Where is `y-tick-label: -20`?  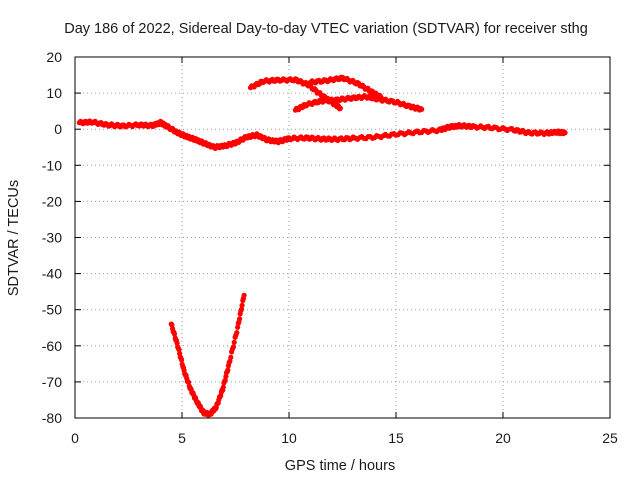 y-tick-label: -20 is located at coordinates (52, 201).